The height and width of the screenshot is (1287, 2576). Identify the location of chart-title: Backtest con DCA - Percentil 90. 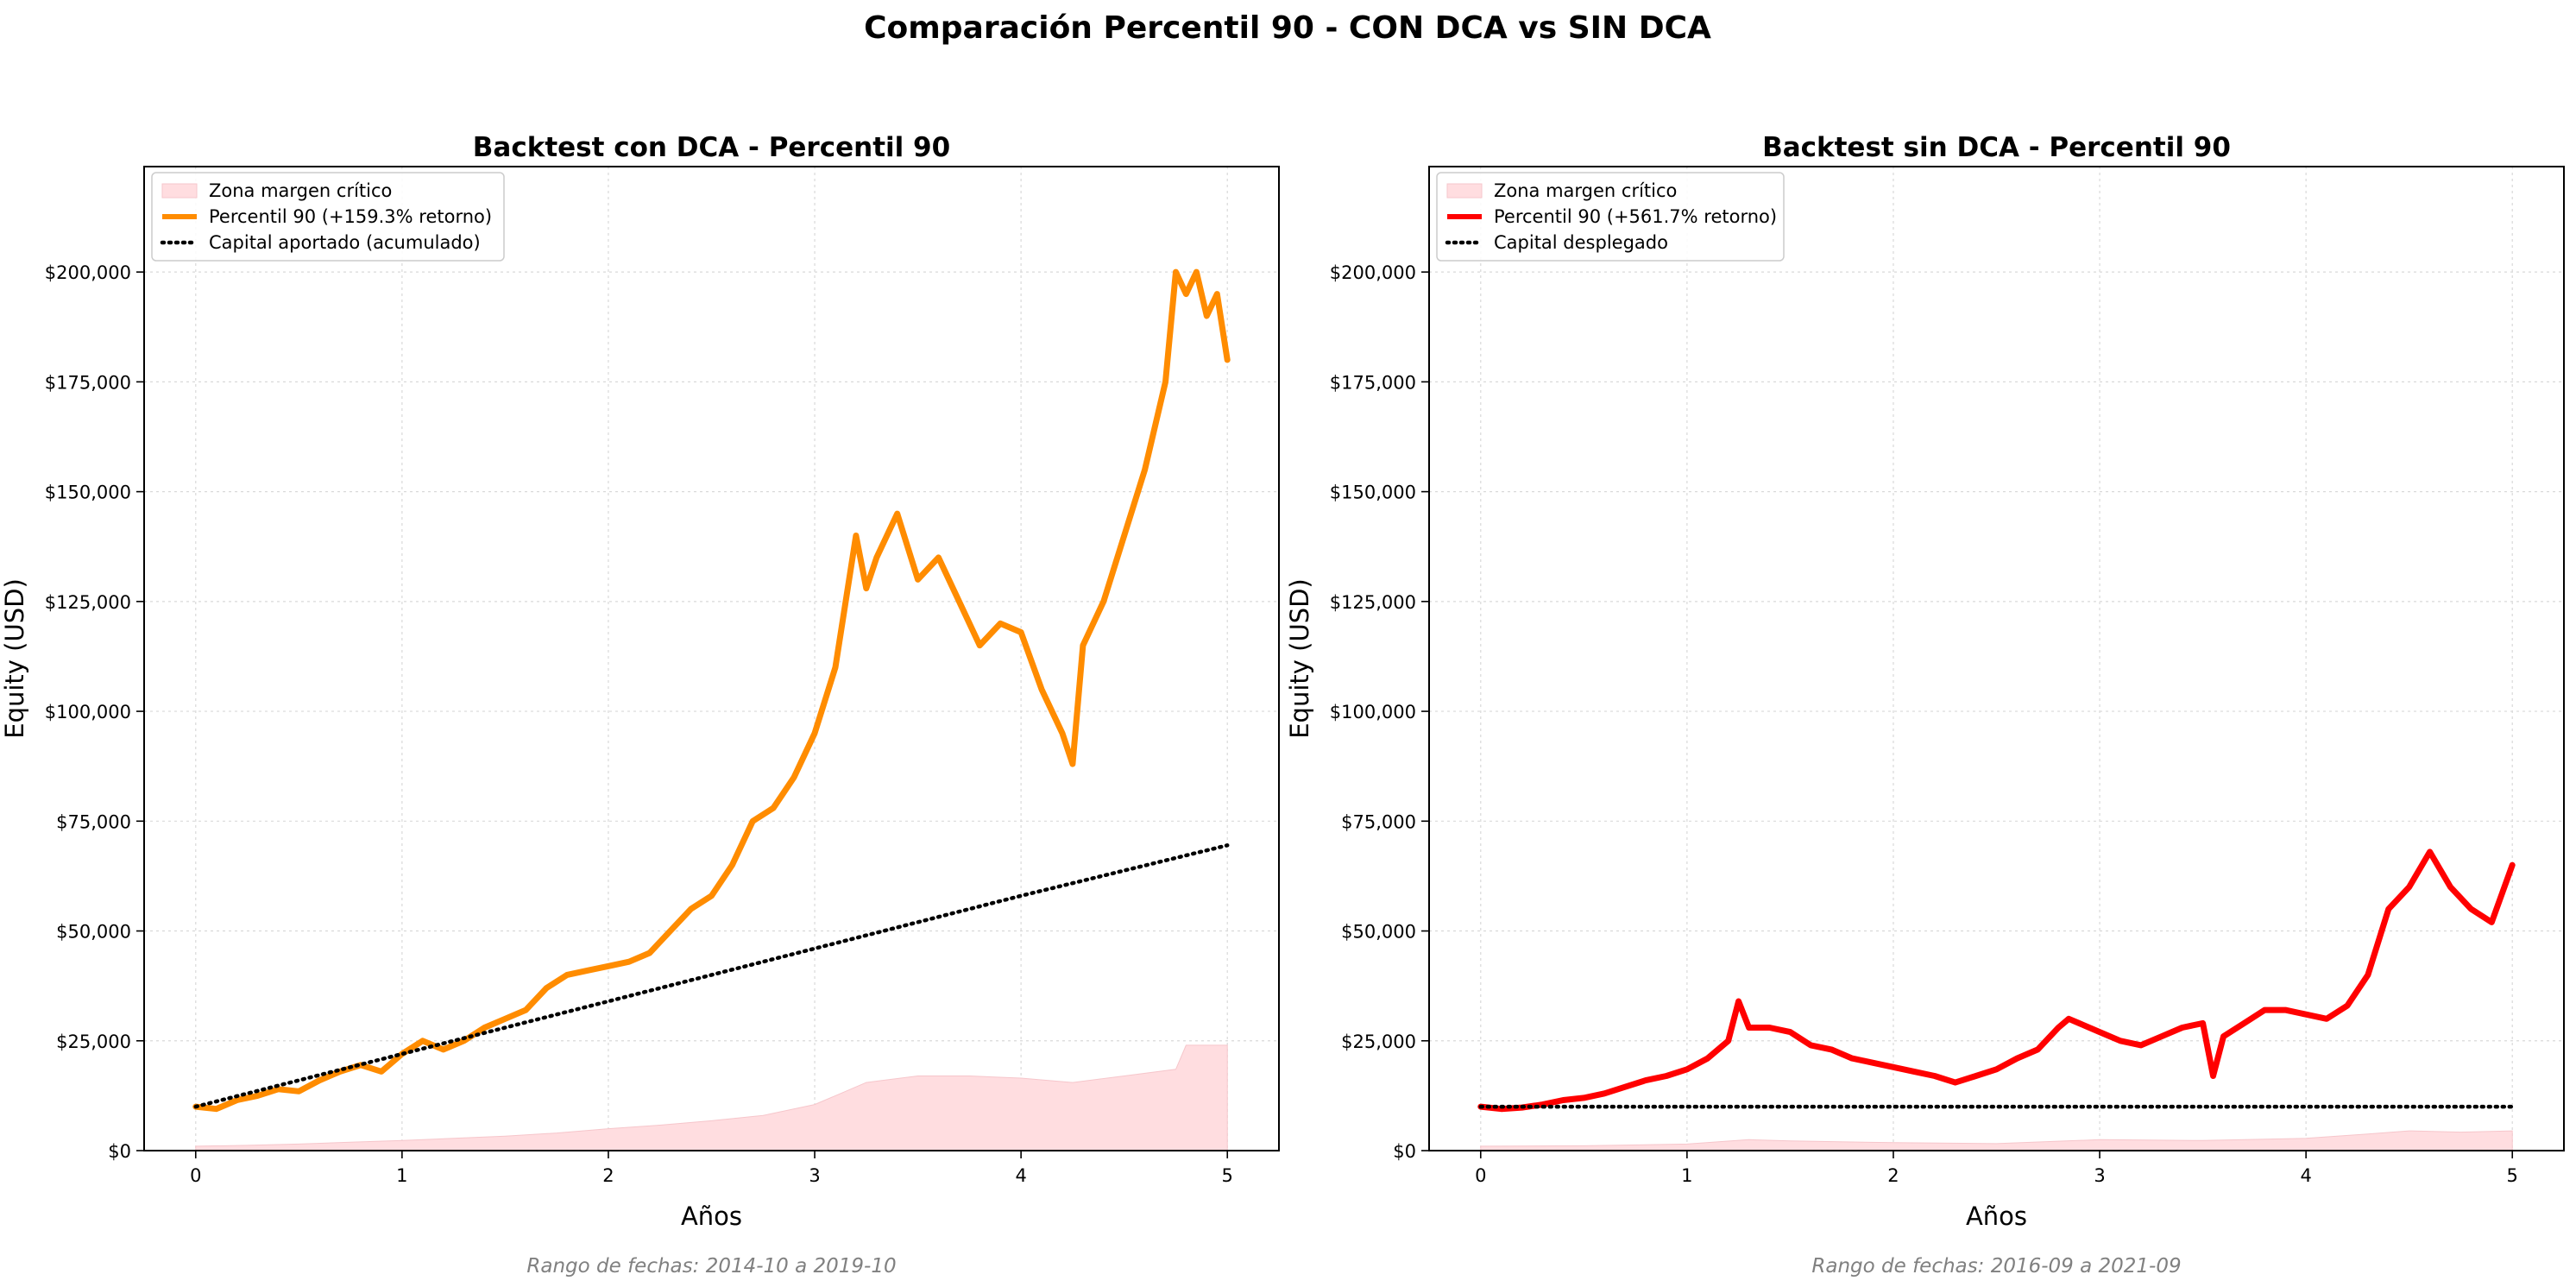
(712, 147).